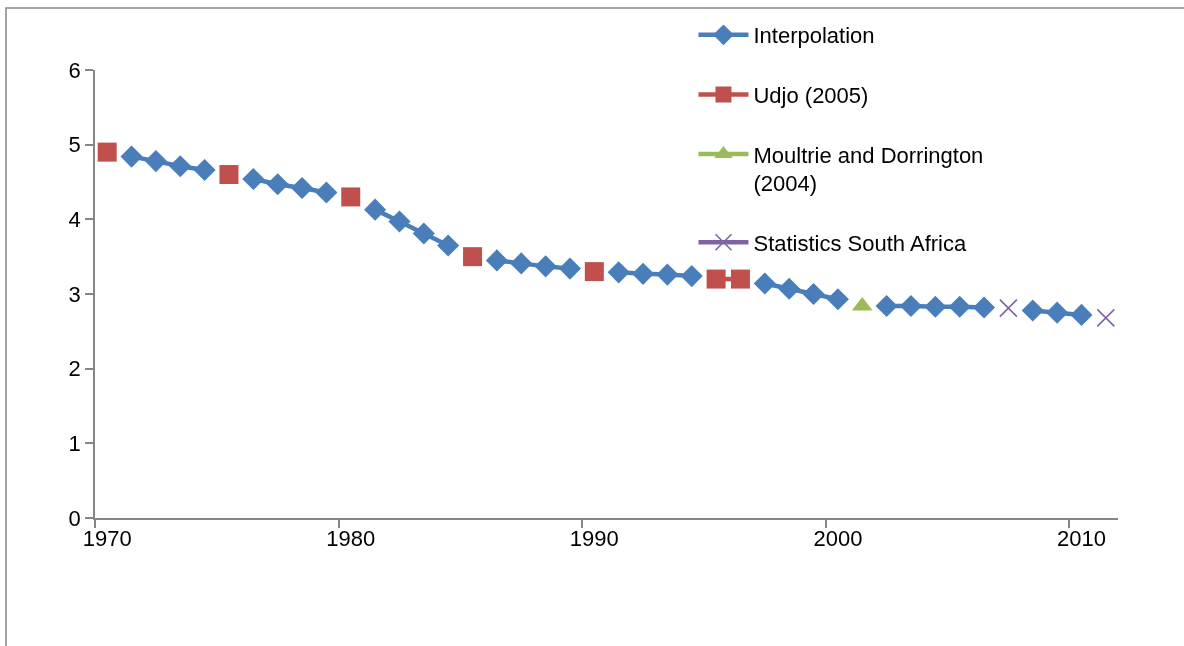  Describe the element at coordinates (107, 539) in the screenshot. I see `x-tick-label: 1970` at that location.